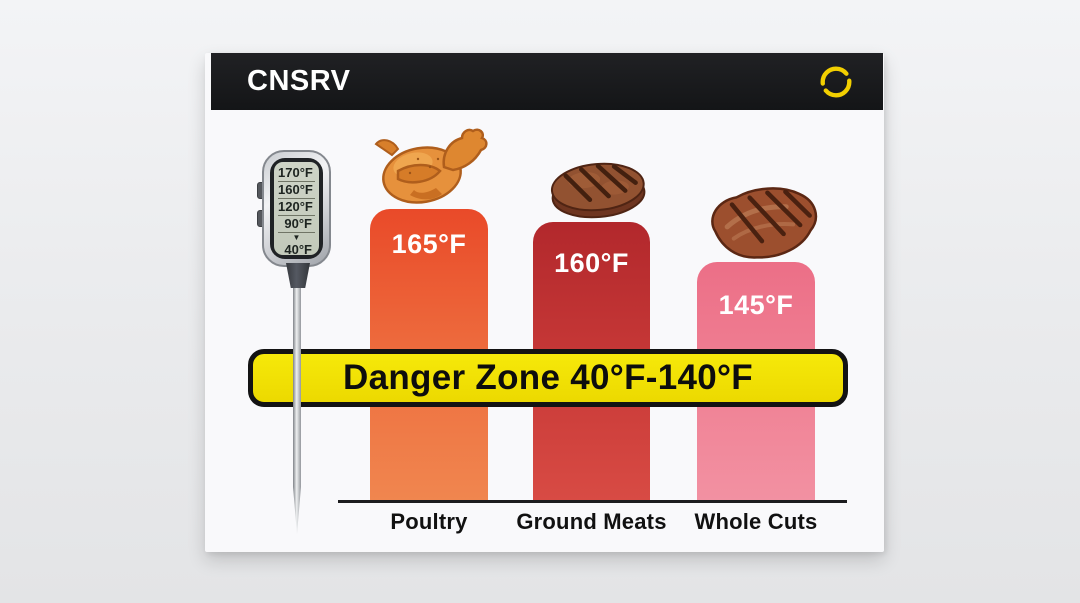 This screenshot has width=1080, height=603. Describe the element at coordinates (296, 173) in the screenshot. I see `lcd-reading: 170°F` at that location.